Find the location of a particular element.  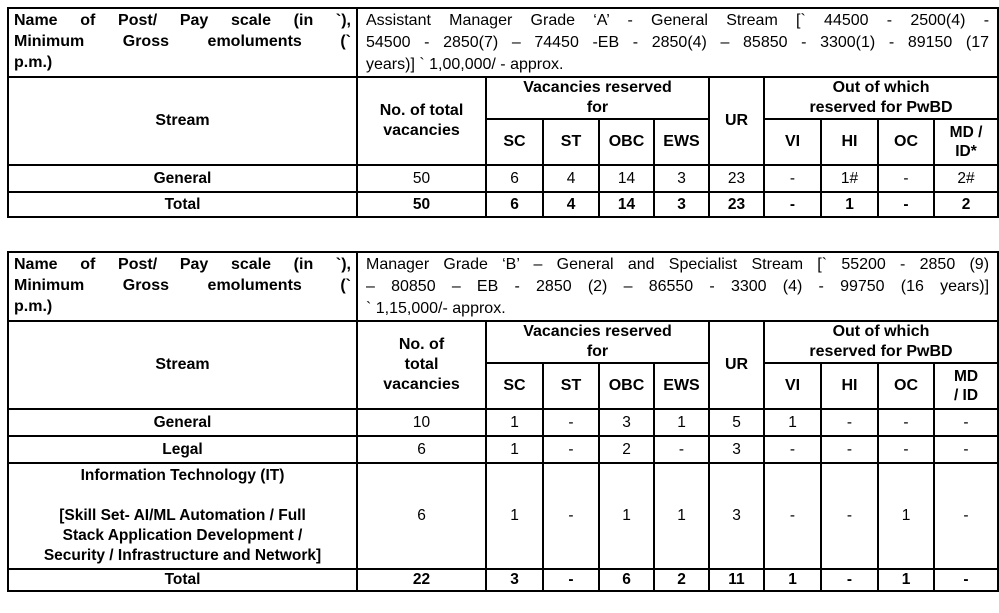

table-row-legal: Legal 6 1 - 2 - 3 - - - - is located at coordinates (503, 449).